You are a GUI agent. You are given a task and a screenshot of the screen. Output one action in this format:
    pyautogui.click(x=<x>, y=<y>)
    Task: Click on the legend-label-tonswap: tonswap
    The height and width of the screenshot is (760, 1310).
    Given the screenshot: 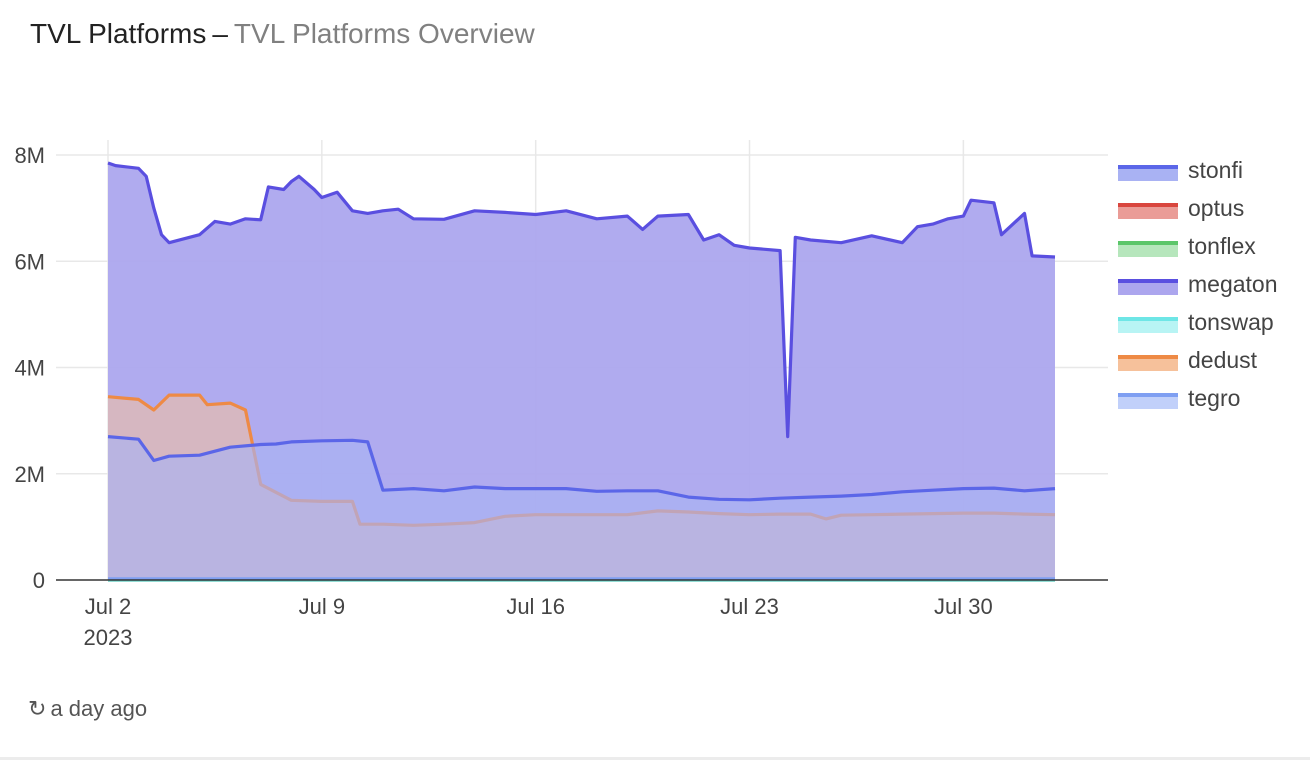 What is the action you would take?
    pyautogui.click(x=1231, y=322)
    